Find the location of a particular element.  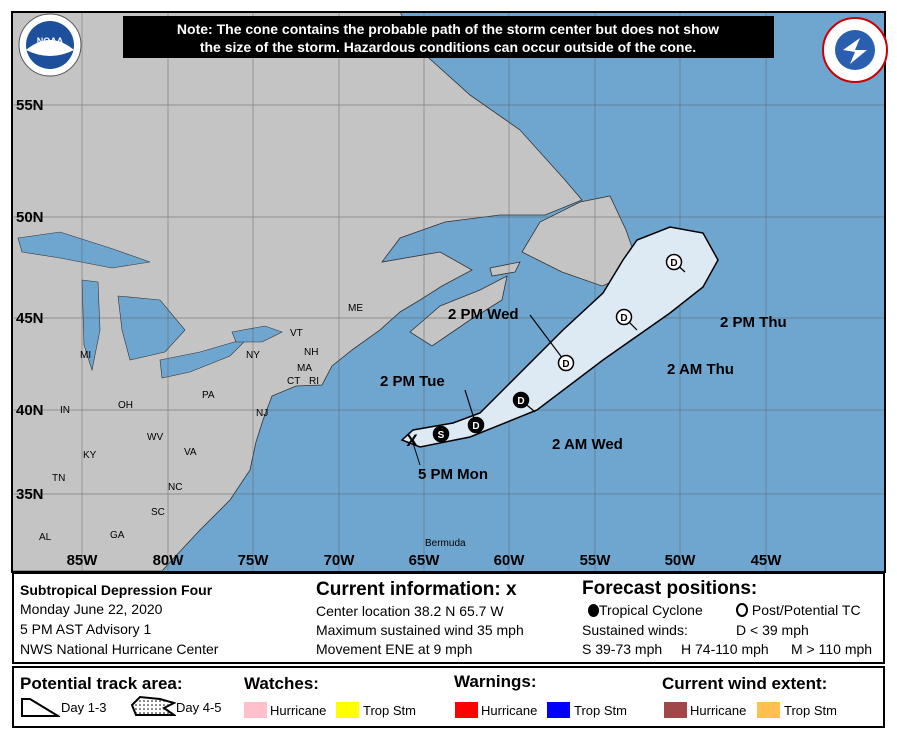

ts-wind-swatch is located at coordinates (768, 710).